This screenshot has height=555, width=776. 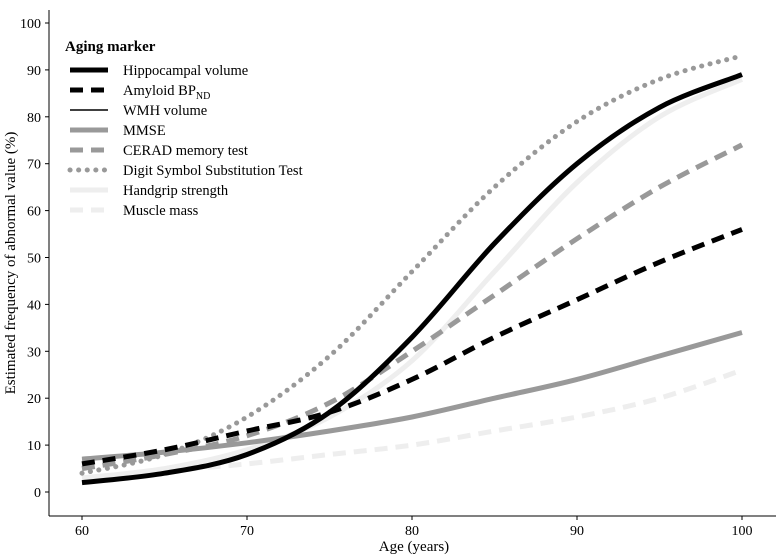 What do you see at coordinates (82, 531) in the screenshot?
I see `x-tick-label: 60` at bounding box center [82, 531].